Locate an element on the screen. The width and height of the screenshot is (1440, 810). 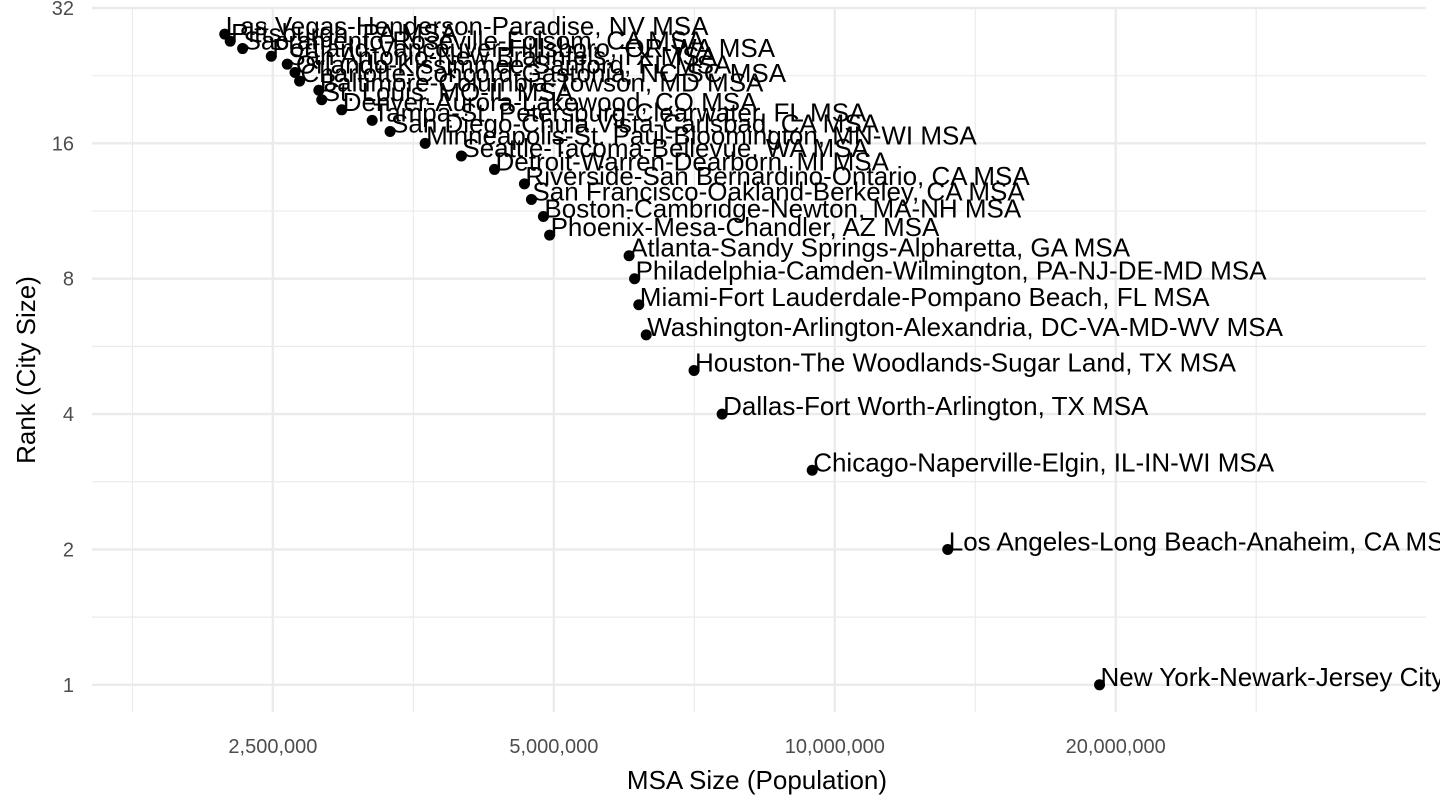
point-label: Sacramento-Roseville-Folsom, CA MSA is located at coordinates (475, 41).